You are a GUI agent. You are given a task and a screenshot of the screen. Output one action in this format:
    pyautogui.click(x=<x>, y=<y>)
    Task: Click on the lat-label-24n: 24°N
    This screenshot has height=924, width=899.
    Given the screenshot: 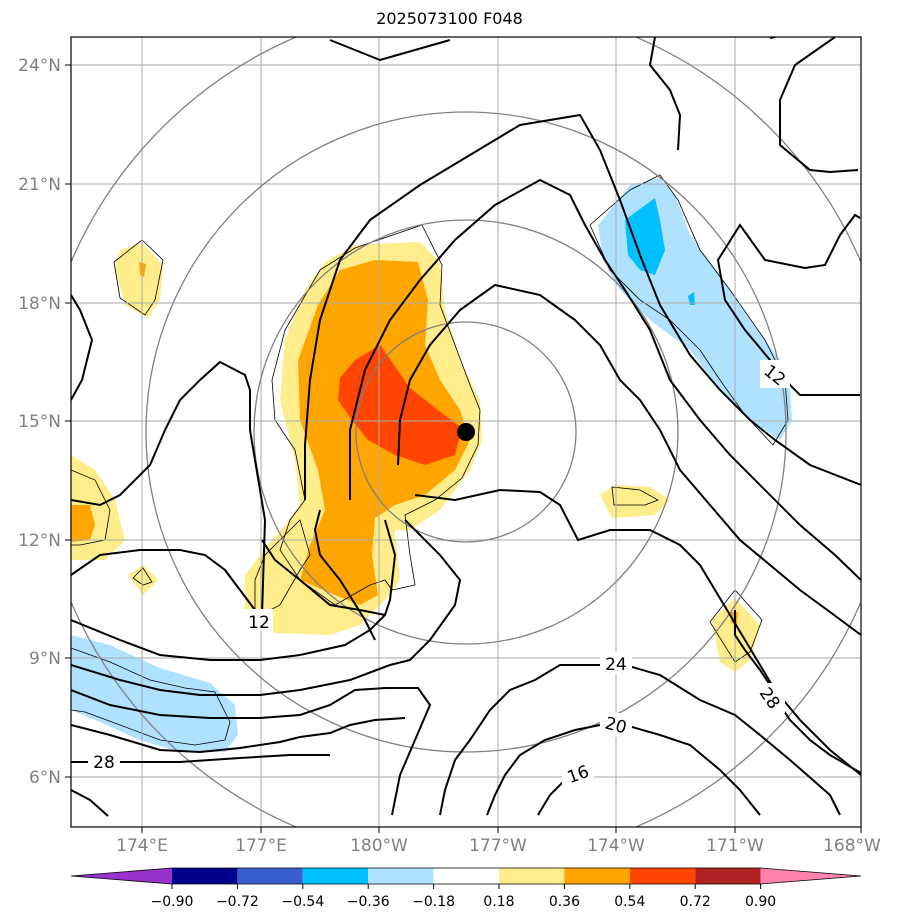 What is the action you would take?
    pyautogui.click(x=39, y=66)
    